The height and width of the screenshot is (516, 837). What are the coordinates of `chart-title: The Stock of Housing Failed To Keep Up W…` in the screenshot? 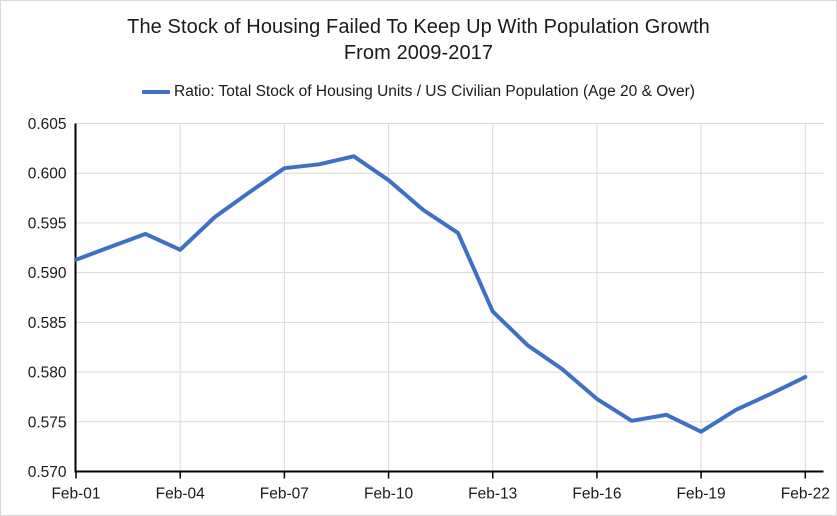 It's located at (418, 40).